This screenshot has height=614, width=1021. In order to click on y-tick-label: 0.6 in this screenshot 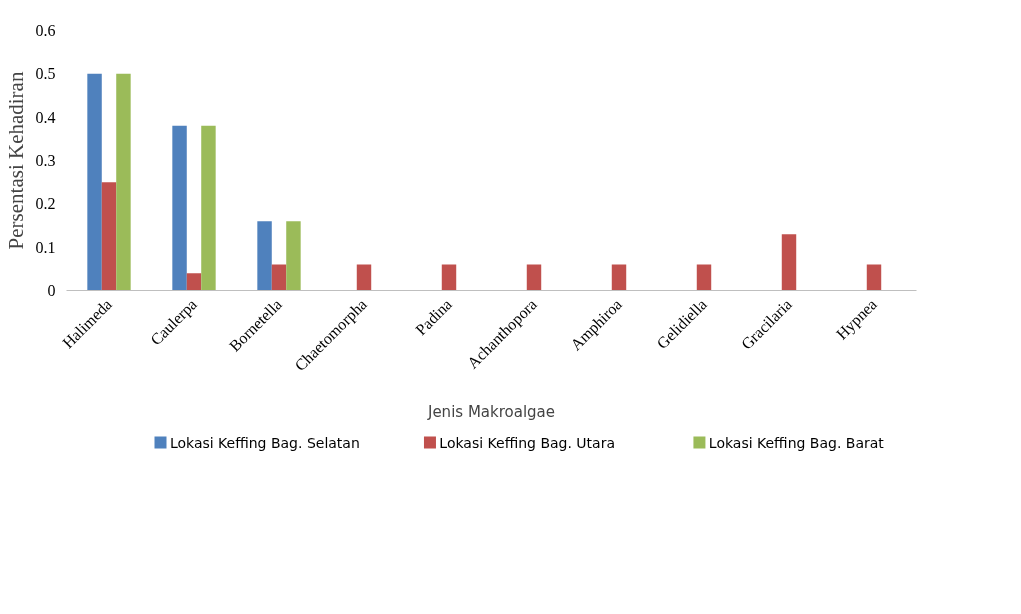, I will do `click(45, 30)`.